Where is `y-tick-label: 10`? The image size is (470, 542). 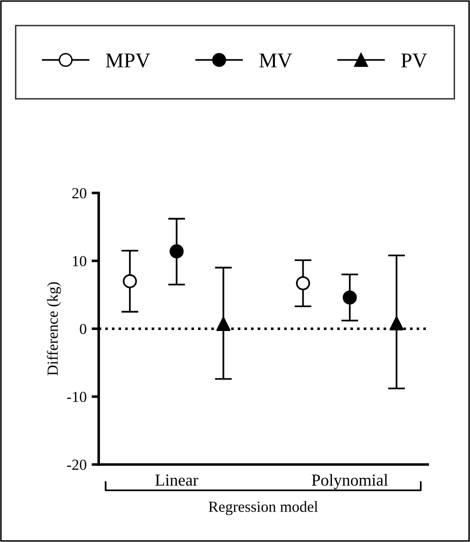 y-tick-label: 10 is located at coordinates (79, 261).